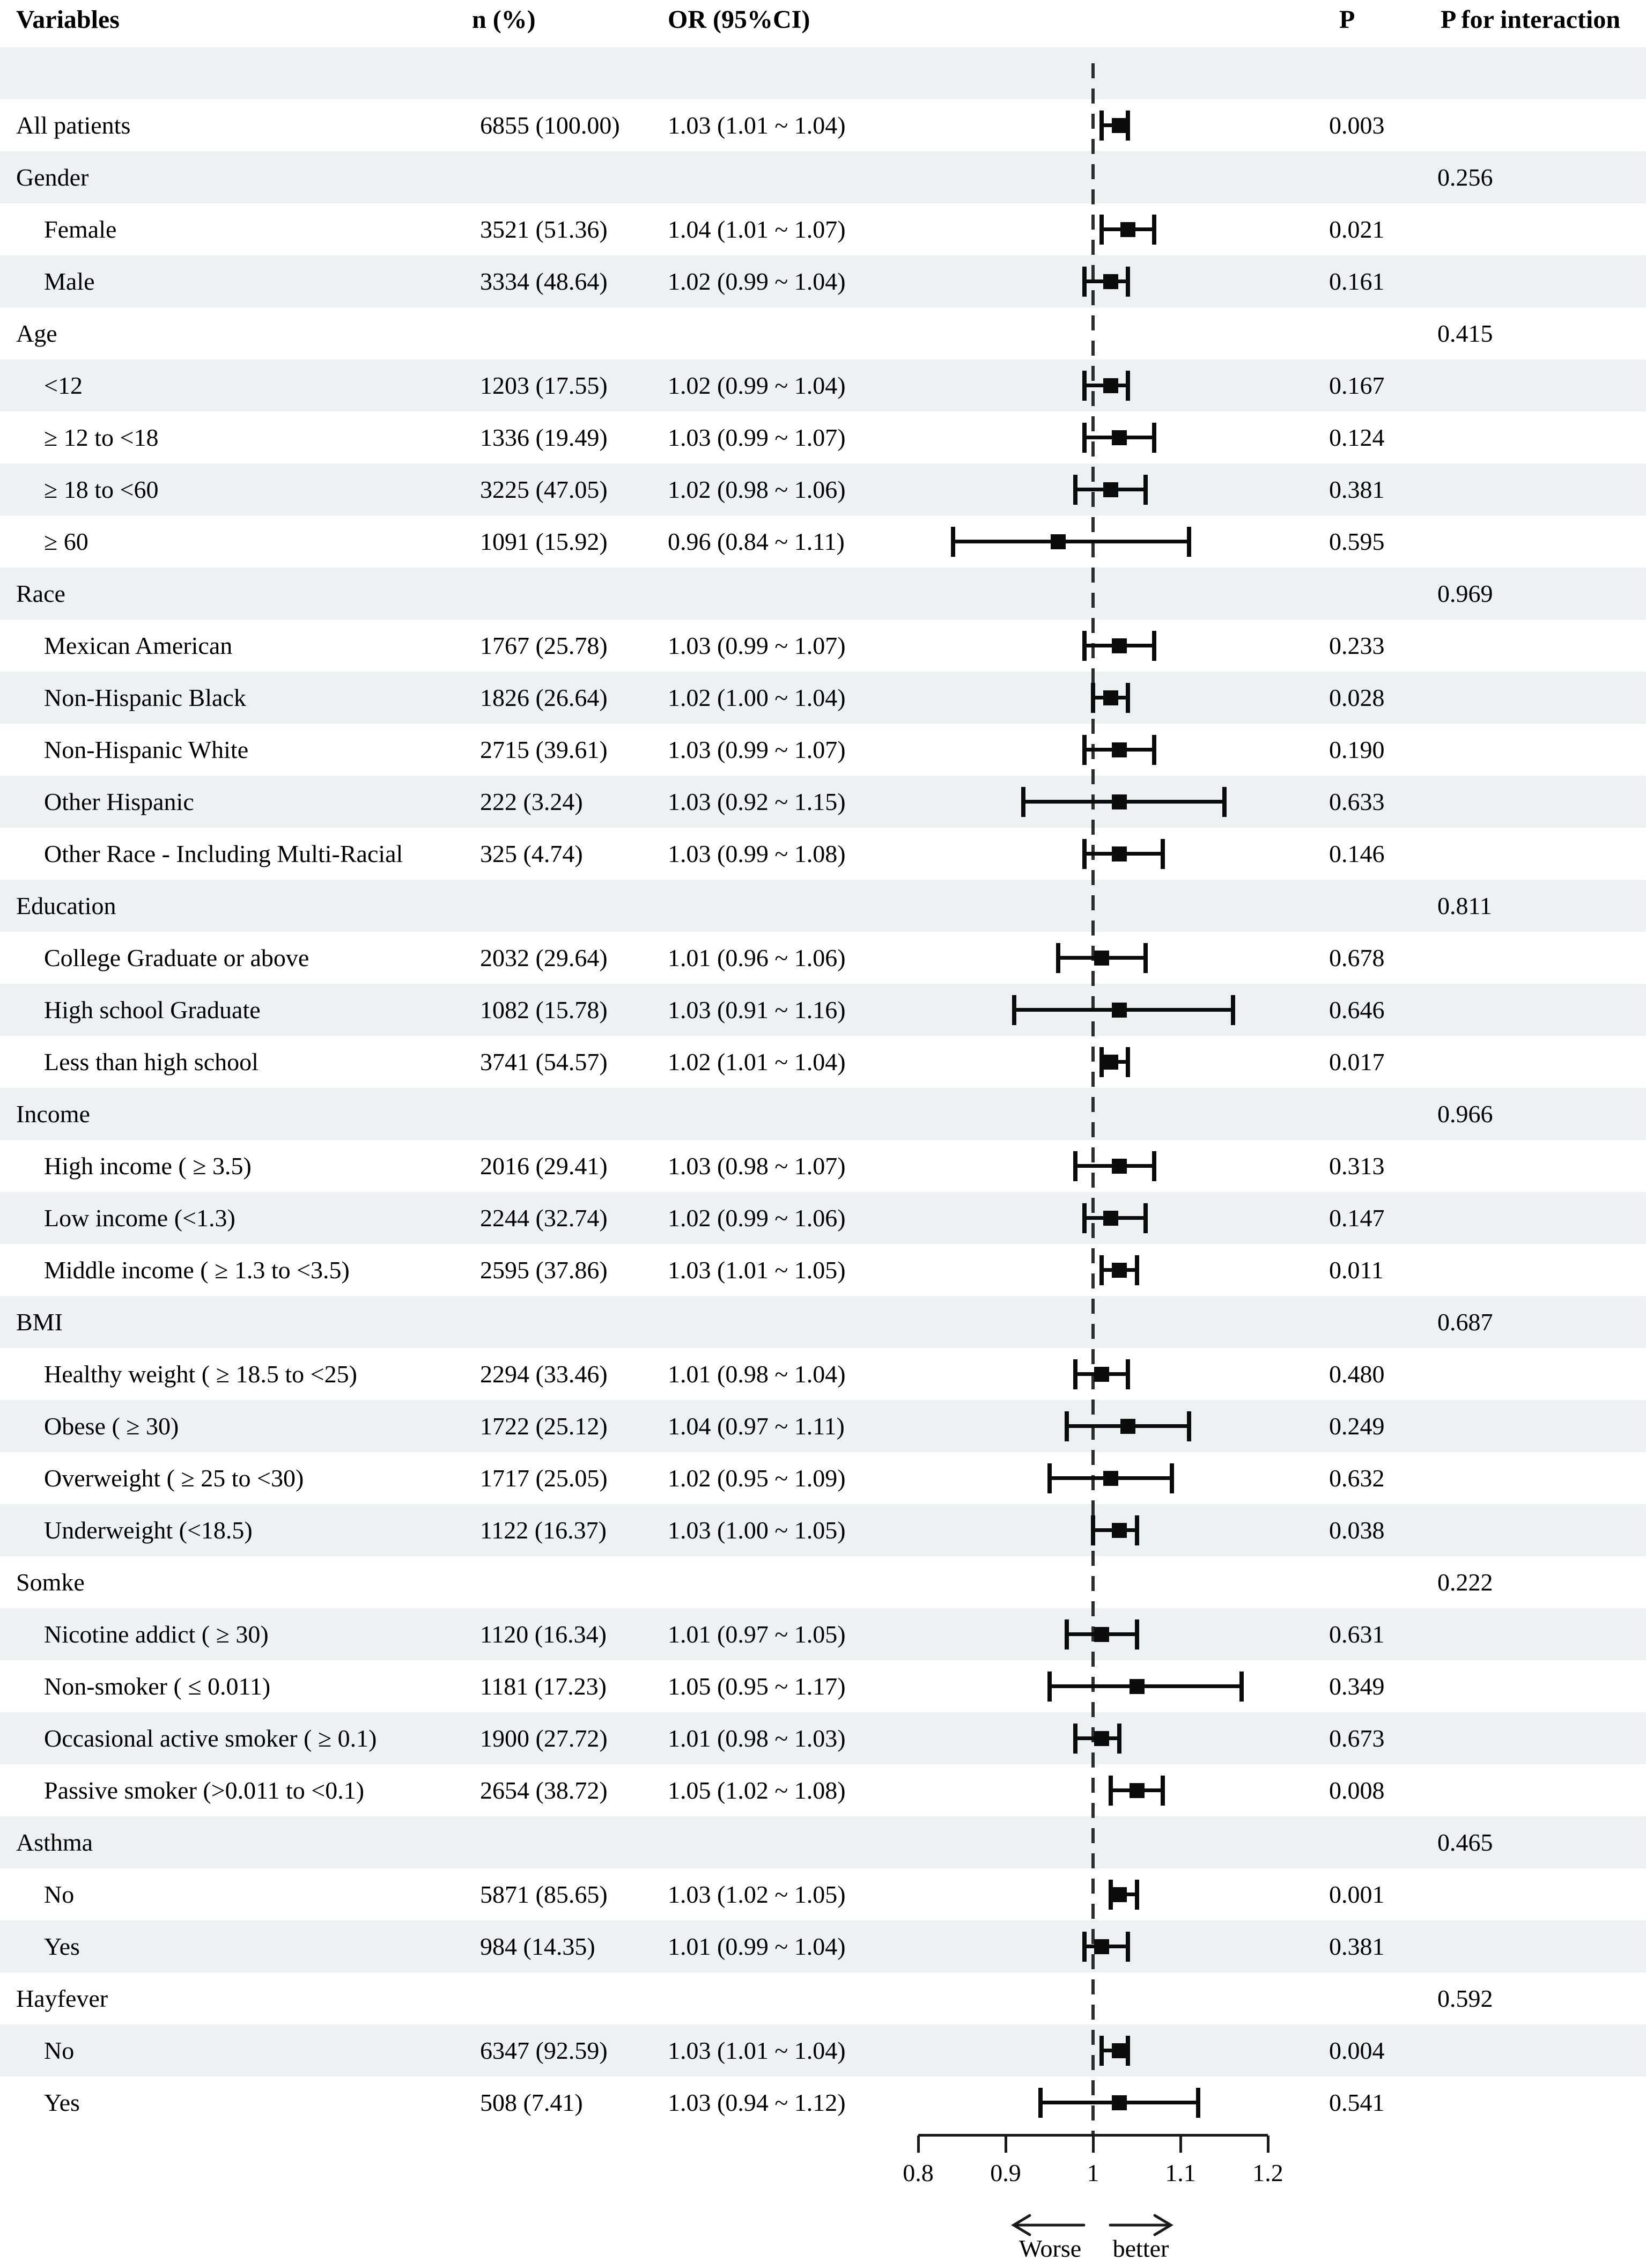 The height and width of the screenshot is (2268, 1646). Describe the element at coordinates (757, 853) in the screenshot. I see `row-or-text: 1.03 (0.99 ~ 1.08)` at that location.